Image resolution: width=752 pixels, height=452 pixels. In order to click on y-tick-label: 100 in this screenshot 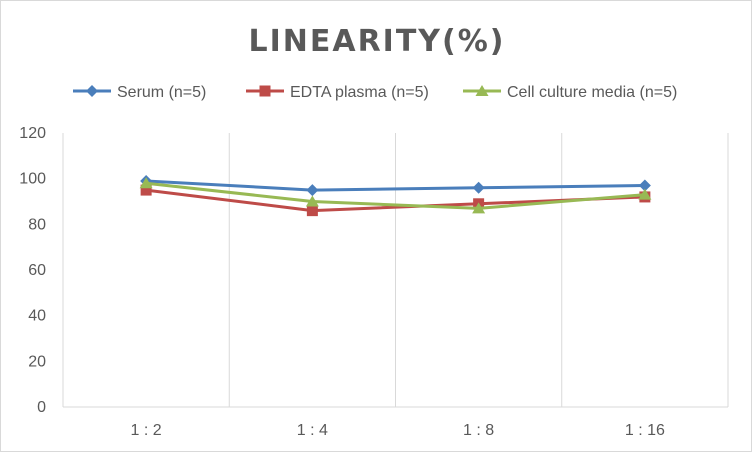, I will do `click(32, 179)`.